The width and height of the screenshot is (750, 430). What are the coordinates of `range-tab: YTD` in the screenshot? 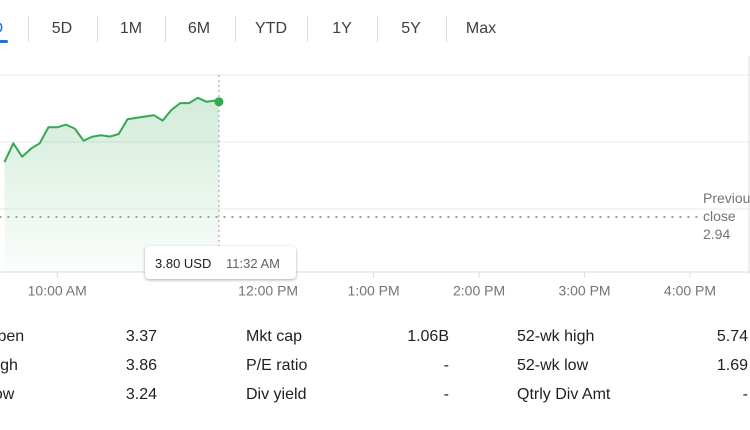 It's located at (271, 28).